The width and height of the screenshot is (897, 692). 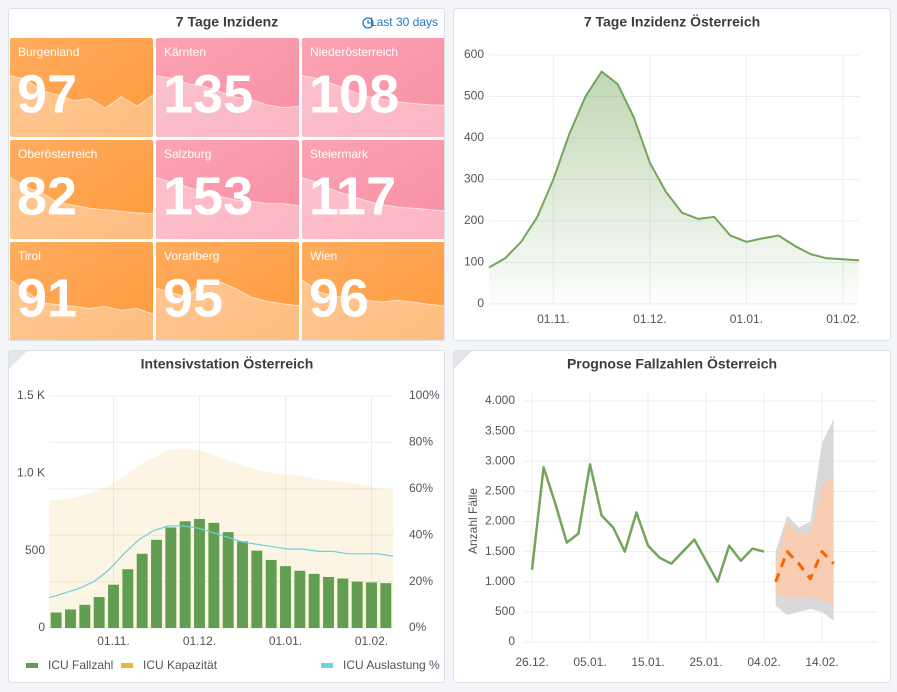 What do you see at coordinates (763, 662) in the screenshot?
I see `x-tick-label: 04.02.` at bounding box center [763, 662].